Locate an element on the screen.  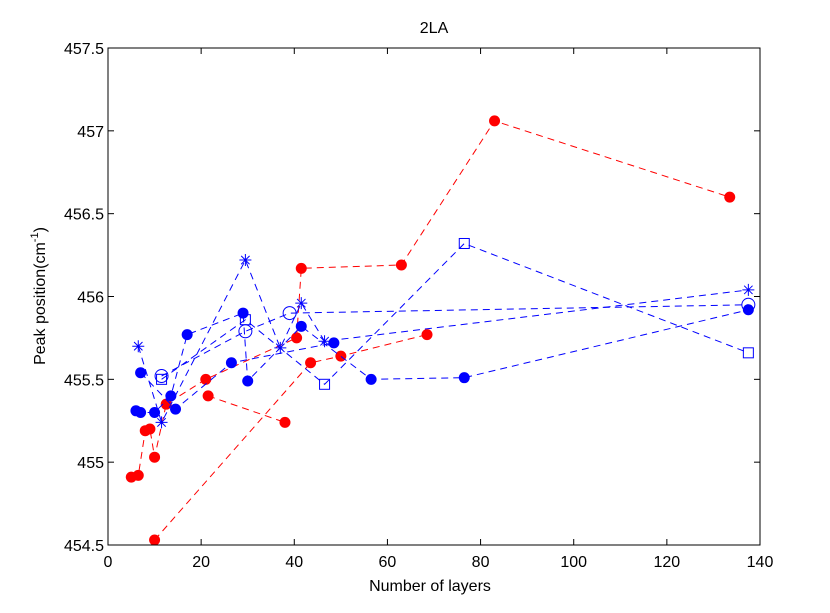
chart-title: 2LA is located at coordinates (434, 28).